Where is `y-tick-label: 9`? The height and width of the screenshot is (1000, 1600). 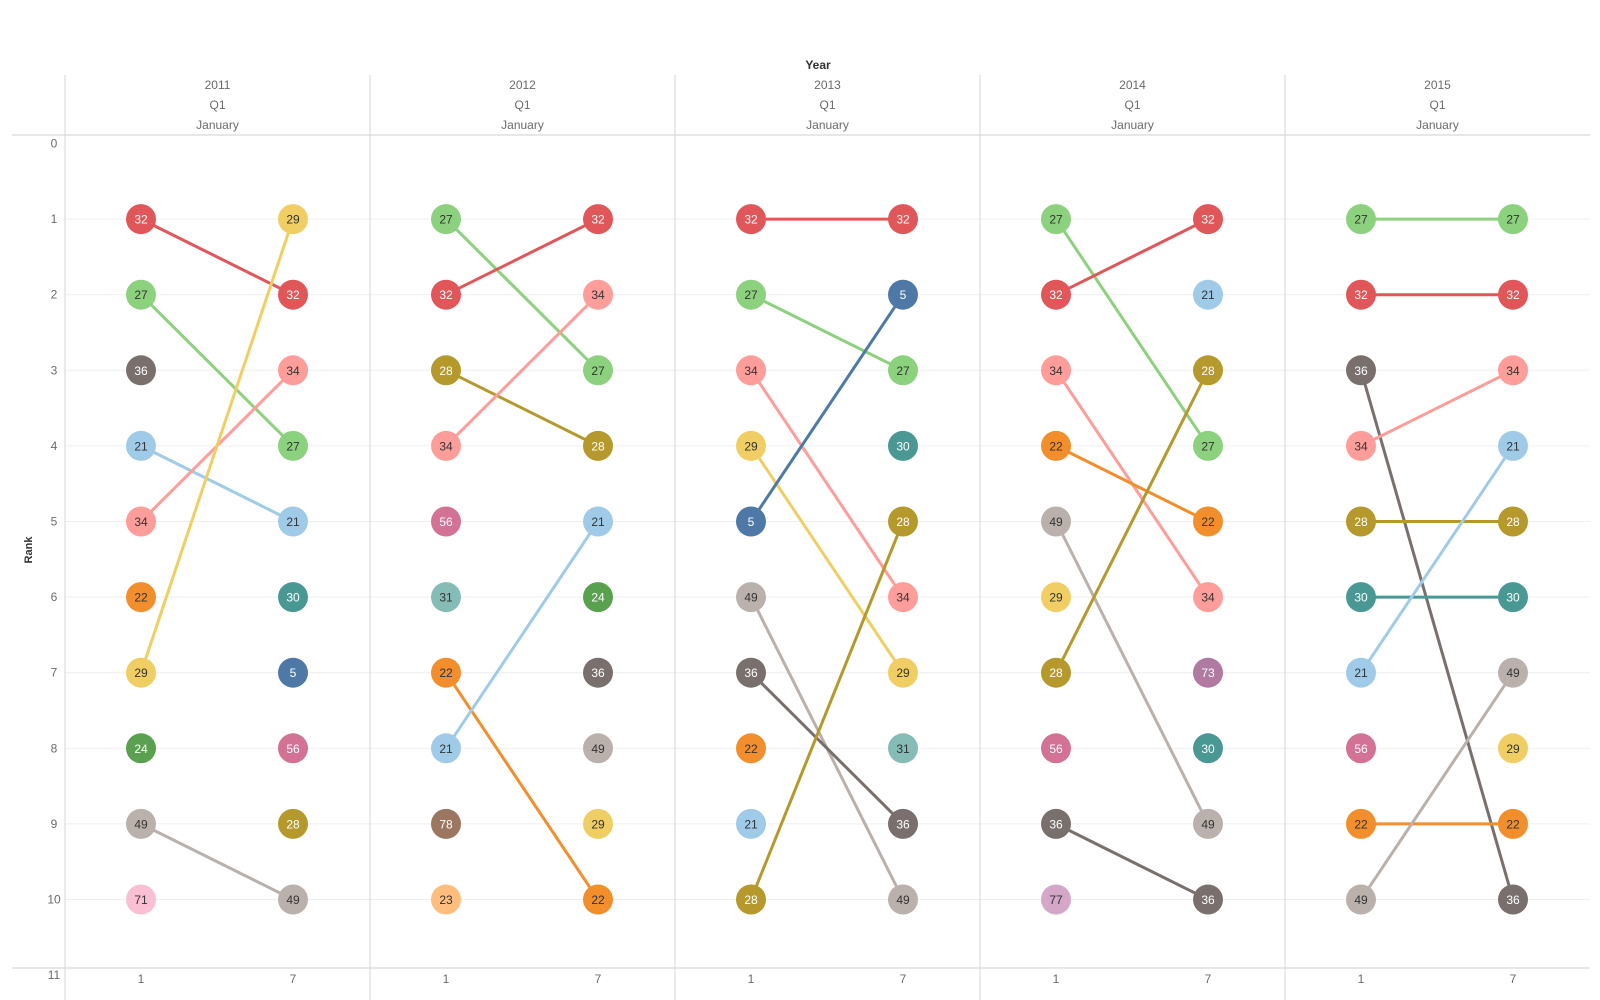 y-tick-label: 9 is located at coordinates (54, 824).